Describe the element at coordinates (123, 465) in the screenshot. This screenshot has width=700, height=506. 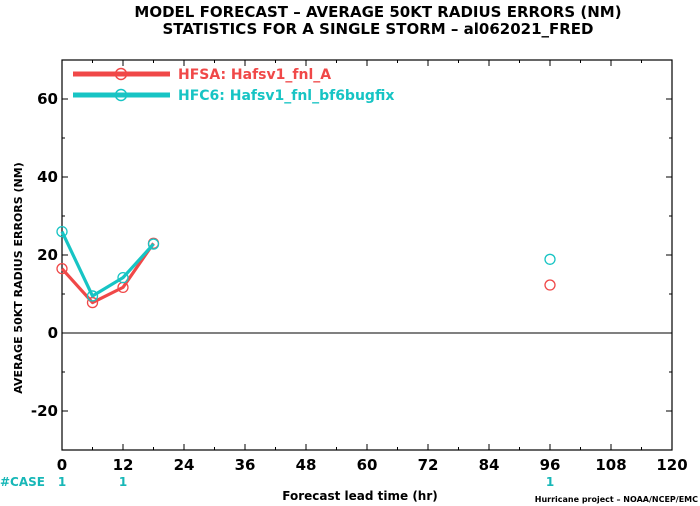
I see `x-tick-label: 12` at that location.